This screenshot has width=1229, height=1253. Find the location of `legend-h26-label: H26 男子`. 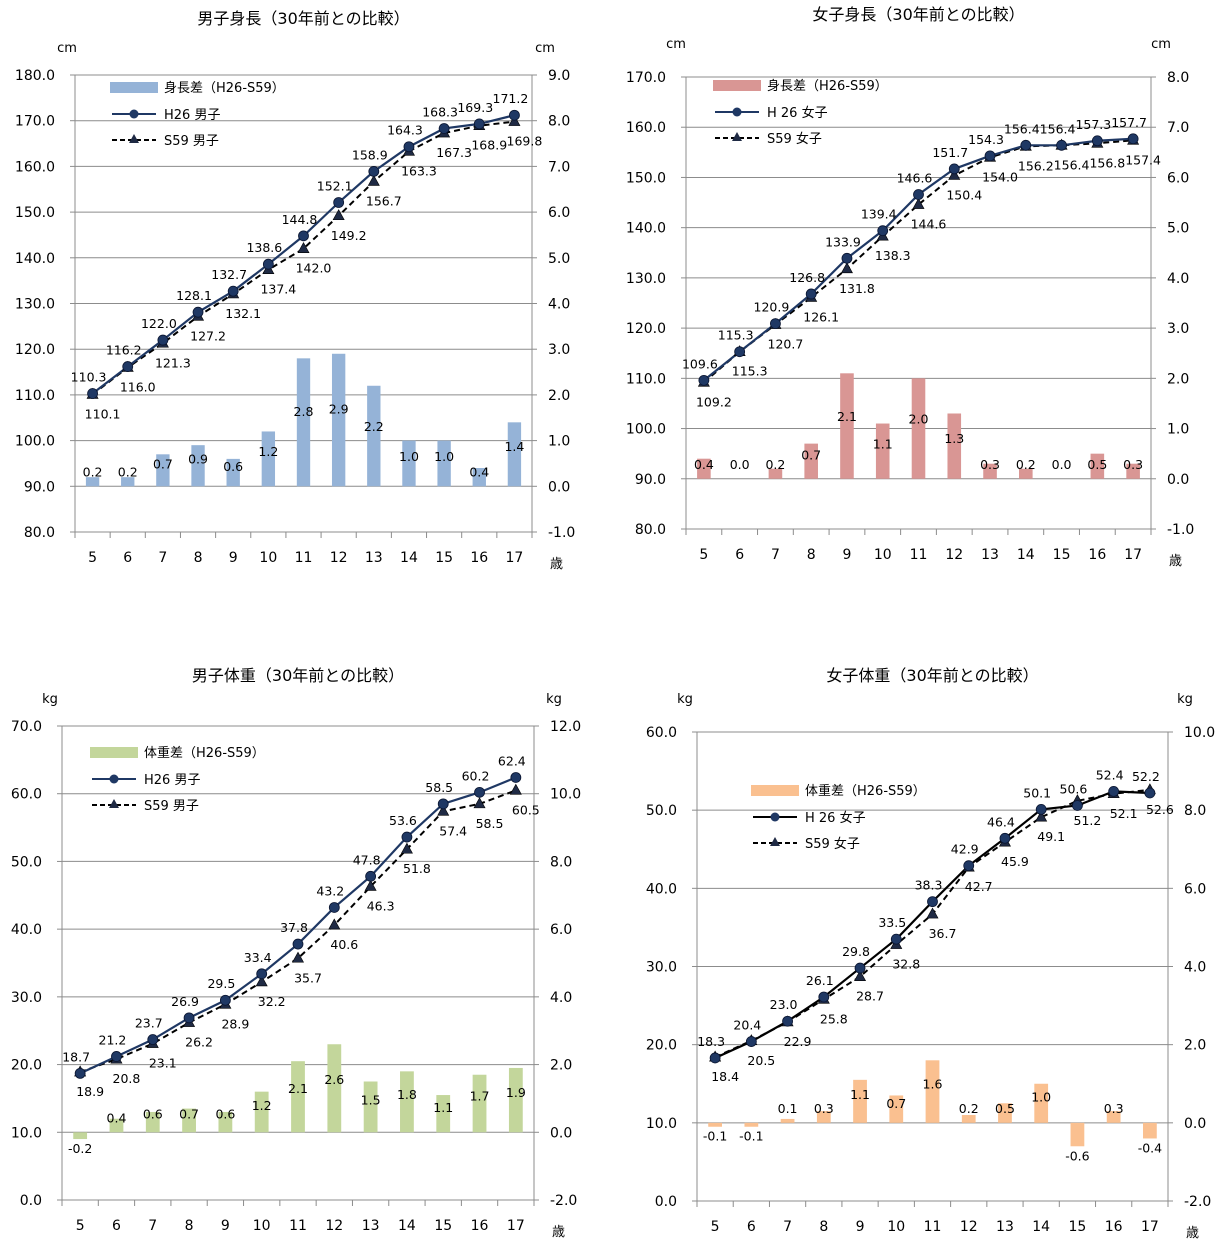

legend-h26-label: H26 男子 is located at coordinates (172, 780).